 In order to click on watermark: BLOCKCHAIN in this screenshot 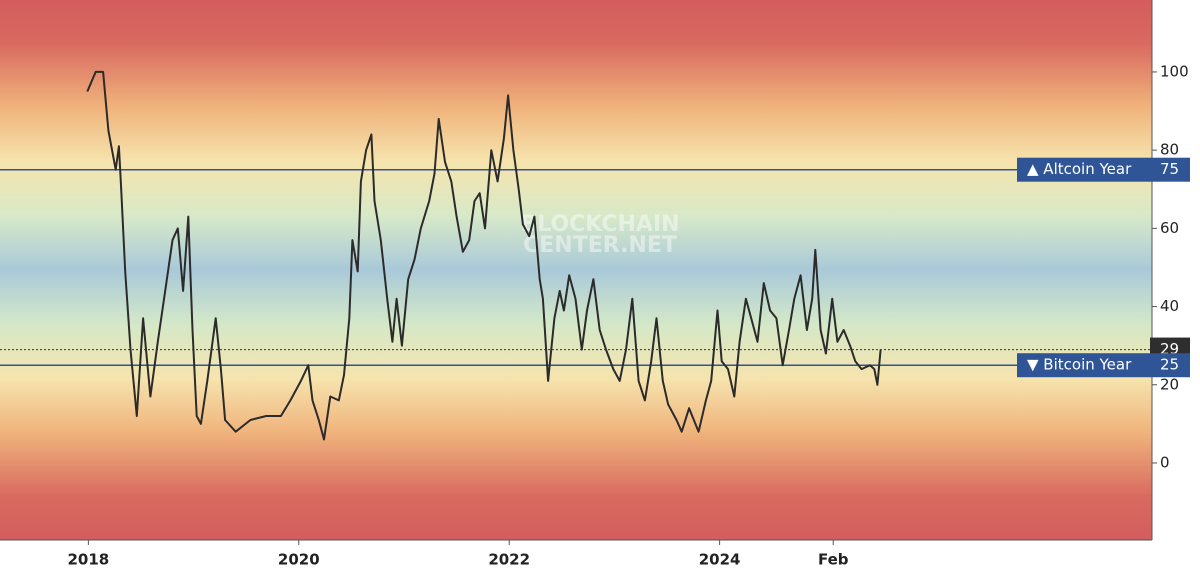, I will do `click(599, 224)`.